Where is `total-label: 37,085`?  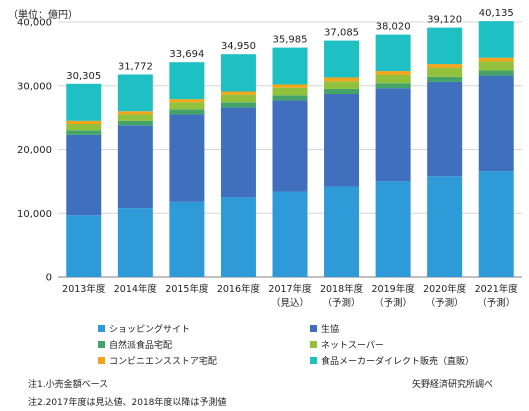 total-label: 37,085 is located at coordinates (341, 33).